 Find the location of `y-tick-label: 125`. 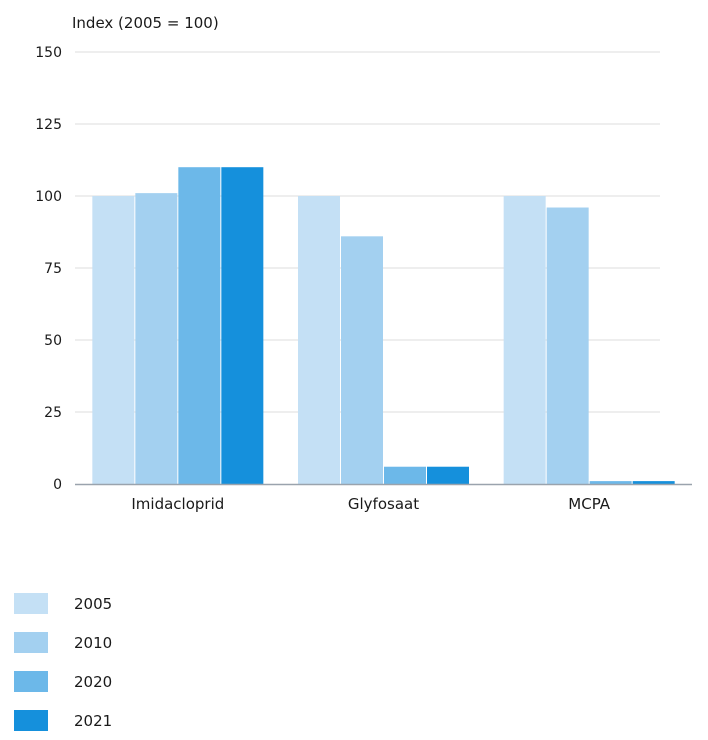

y-tick-label: 125 is located at coordinates (48, 125).